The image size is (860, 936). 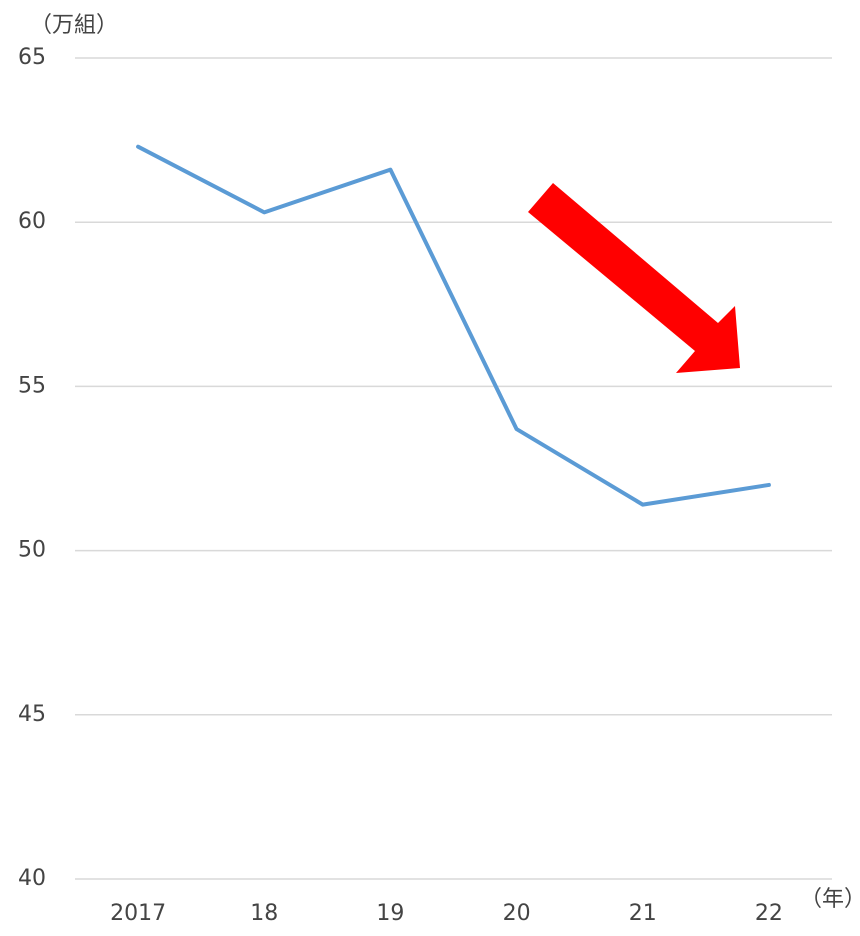 What do you see at coordinates (830, 899) in the screenshot?
I see `x-axis-label: （年）` at bounding box center [830, 899].